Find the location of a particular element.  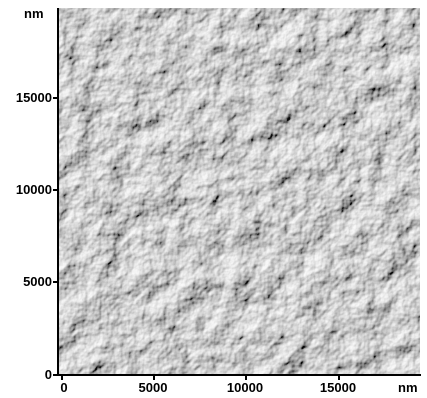

x-tick-label: 15000 is located at coordinates (338, 387).